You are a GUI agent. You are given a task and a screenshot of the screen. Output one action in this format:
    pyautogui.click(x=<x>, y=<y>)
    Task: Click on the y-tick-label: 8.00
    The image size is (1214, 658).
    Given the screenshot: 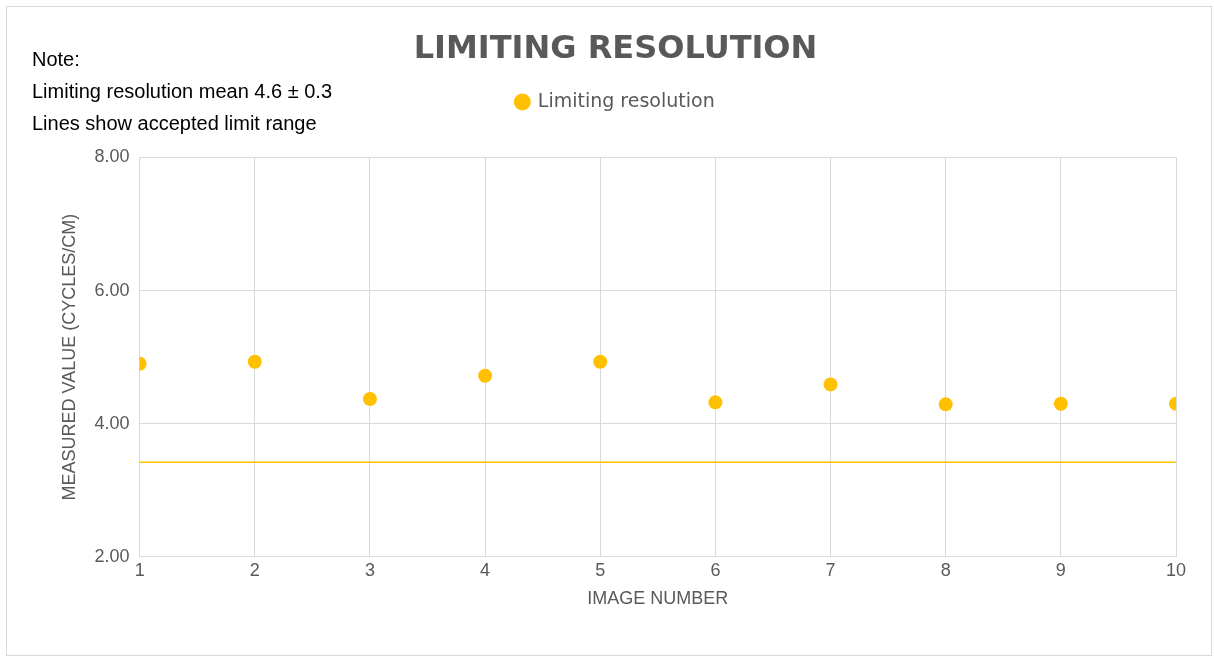 What is the action you would take?
    pyautogui.click(x=112, y=156)
    